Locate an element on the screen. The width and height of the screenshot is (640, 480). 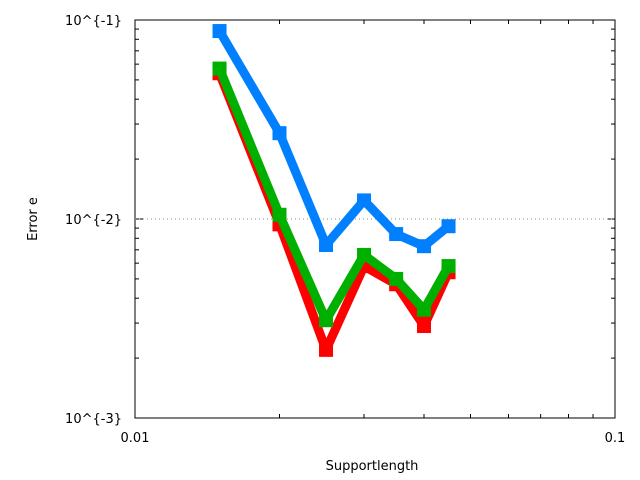
x-tick-label: 0.01 is located at coordinates (135, 438).